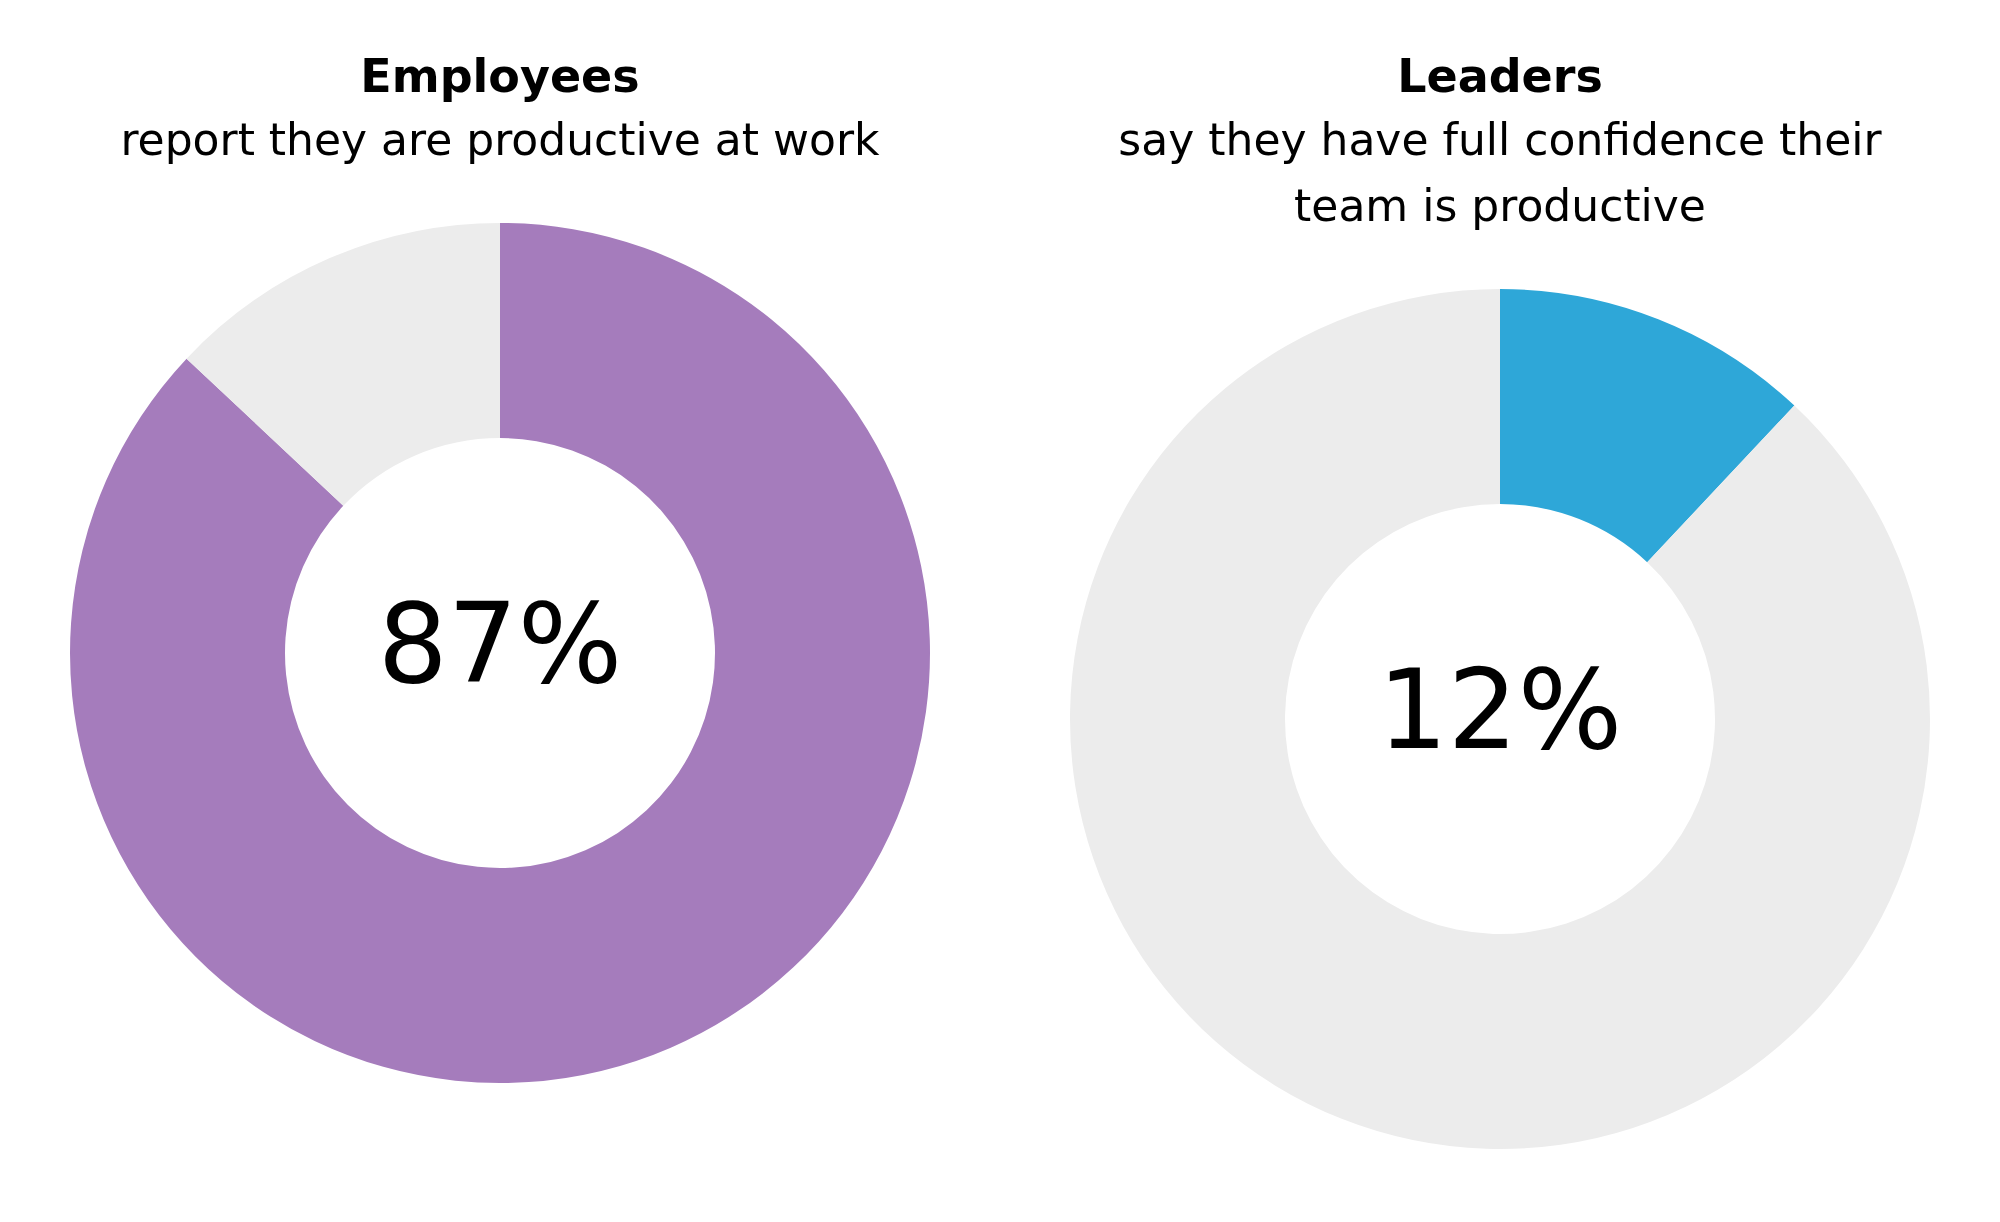 The width and height of the screenshot is (2000, 1222). Describe the element at coordinates (1500, 173) in the screenshot. I see `chart-subtitle: say they have full confidence their team is productive` at that location.